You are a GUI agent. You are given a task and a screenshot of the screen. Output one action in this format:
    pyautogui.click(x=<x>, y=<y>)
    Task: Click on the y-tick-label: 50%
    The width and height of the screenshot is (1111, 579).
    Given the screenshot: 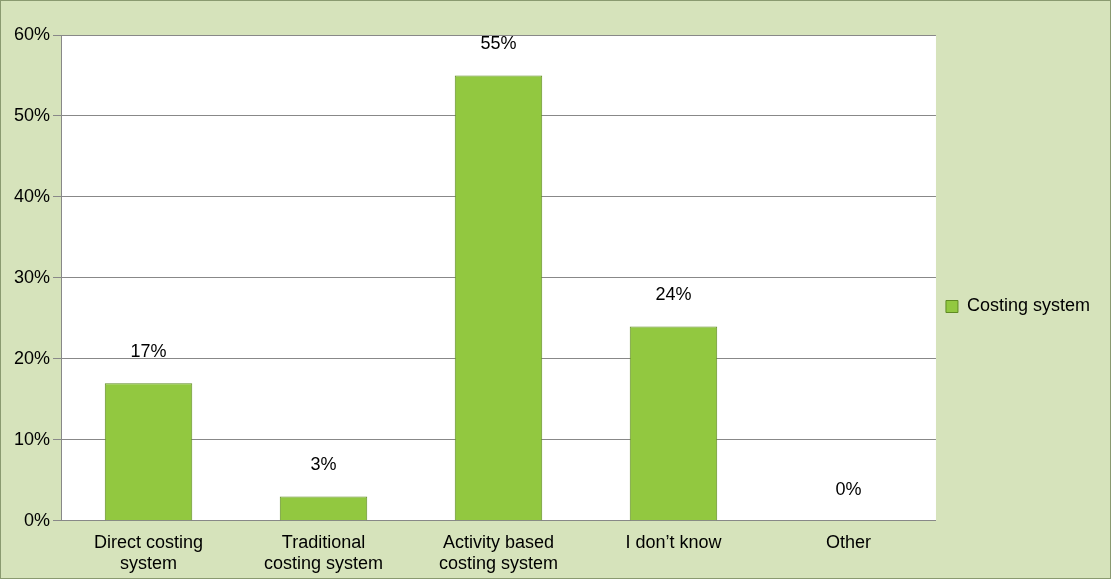 What is the action you would take?
    pyautogui.click(x=32, y=114)
    